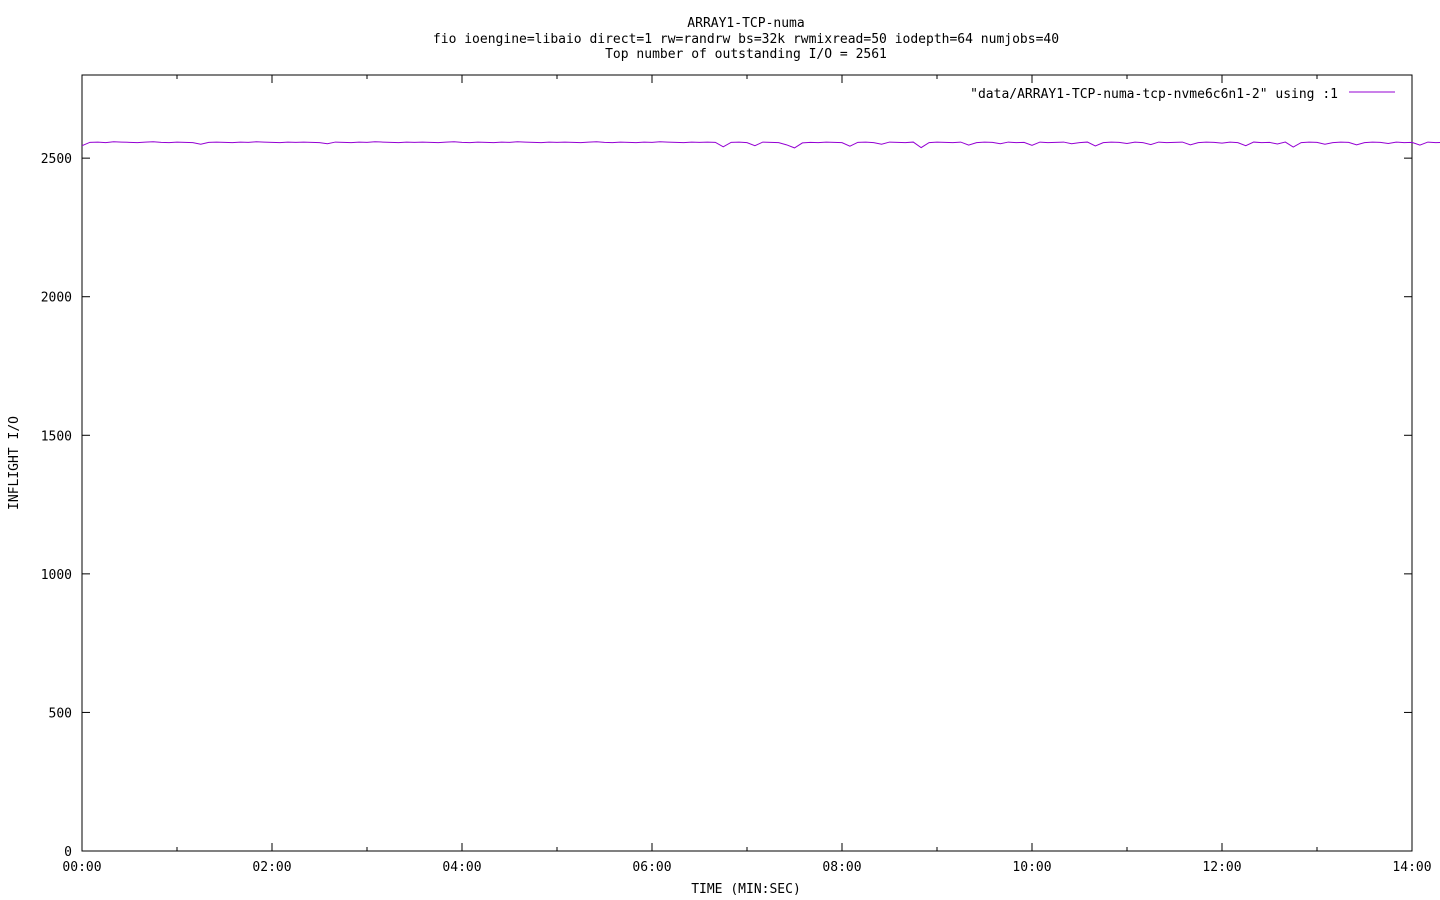 This screenshot has height=900, width=1440. What do you see at coordinates (56, 298) in the screenshot?
I see `y-tick-label-4: 2000` at bounding box center [56, 298].